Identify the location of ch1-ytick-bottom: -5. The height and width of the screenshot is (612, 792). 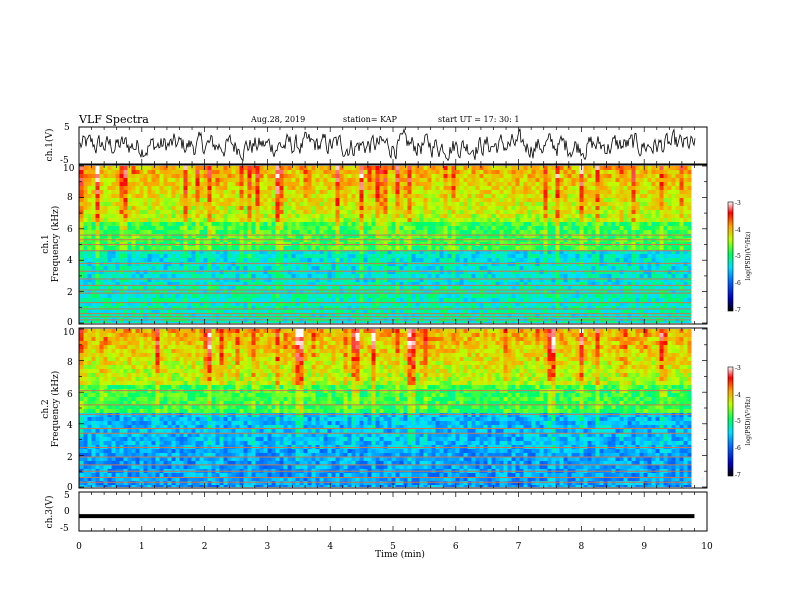
(64, 161).